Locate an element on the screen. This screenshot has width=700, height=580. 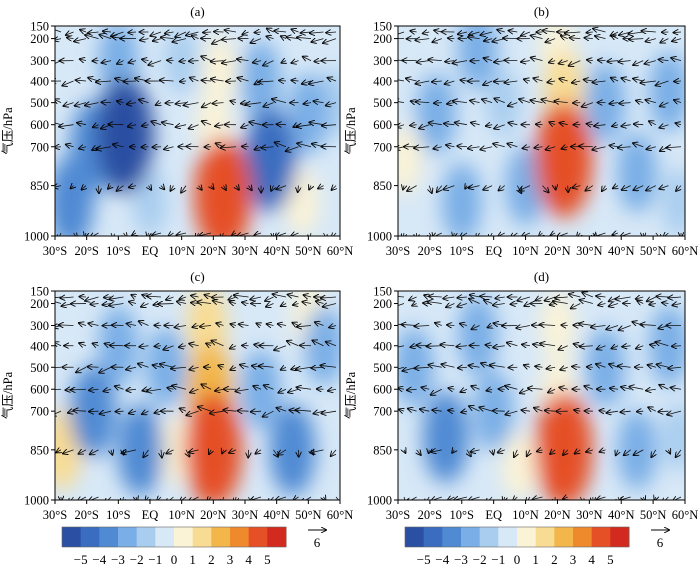
colorbar-2: −5 −4 −3 −2 −1 0 1 2 3 4 5 6 is located at coordinates (536, 546).